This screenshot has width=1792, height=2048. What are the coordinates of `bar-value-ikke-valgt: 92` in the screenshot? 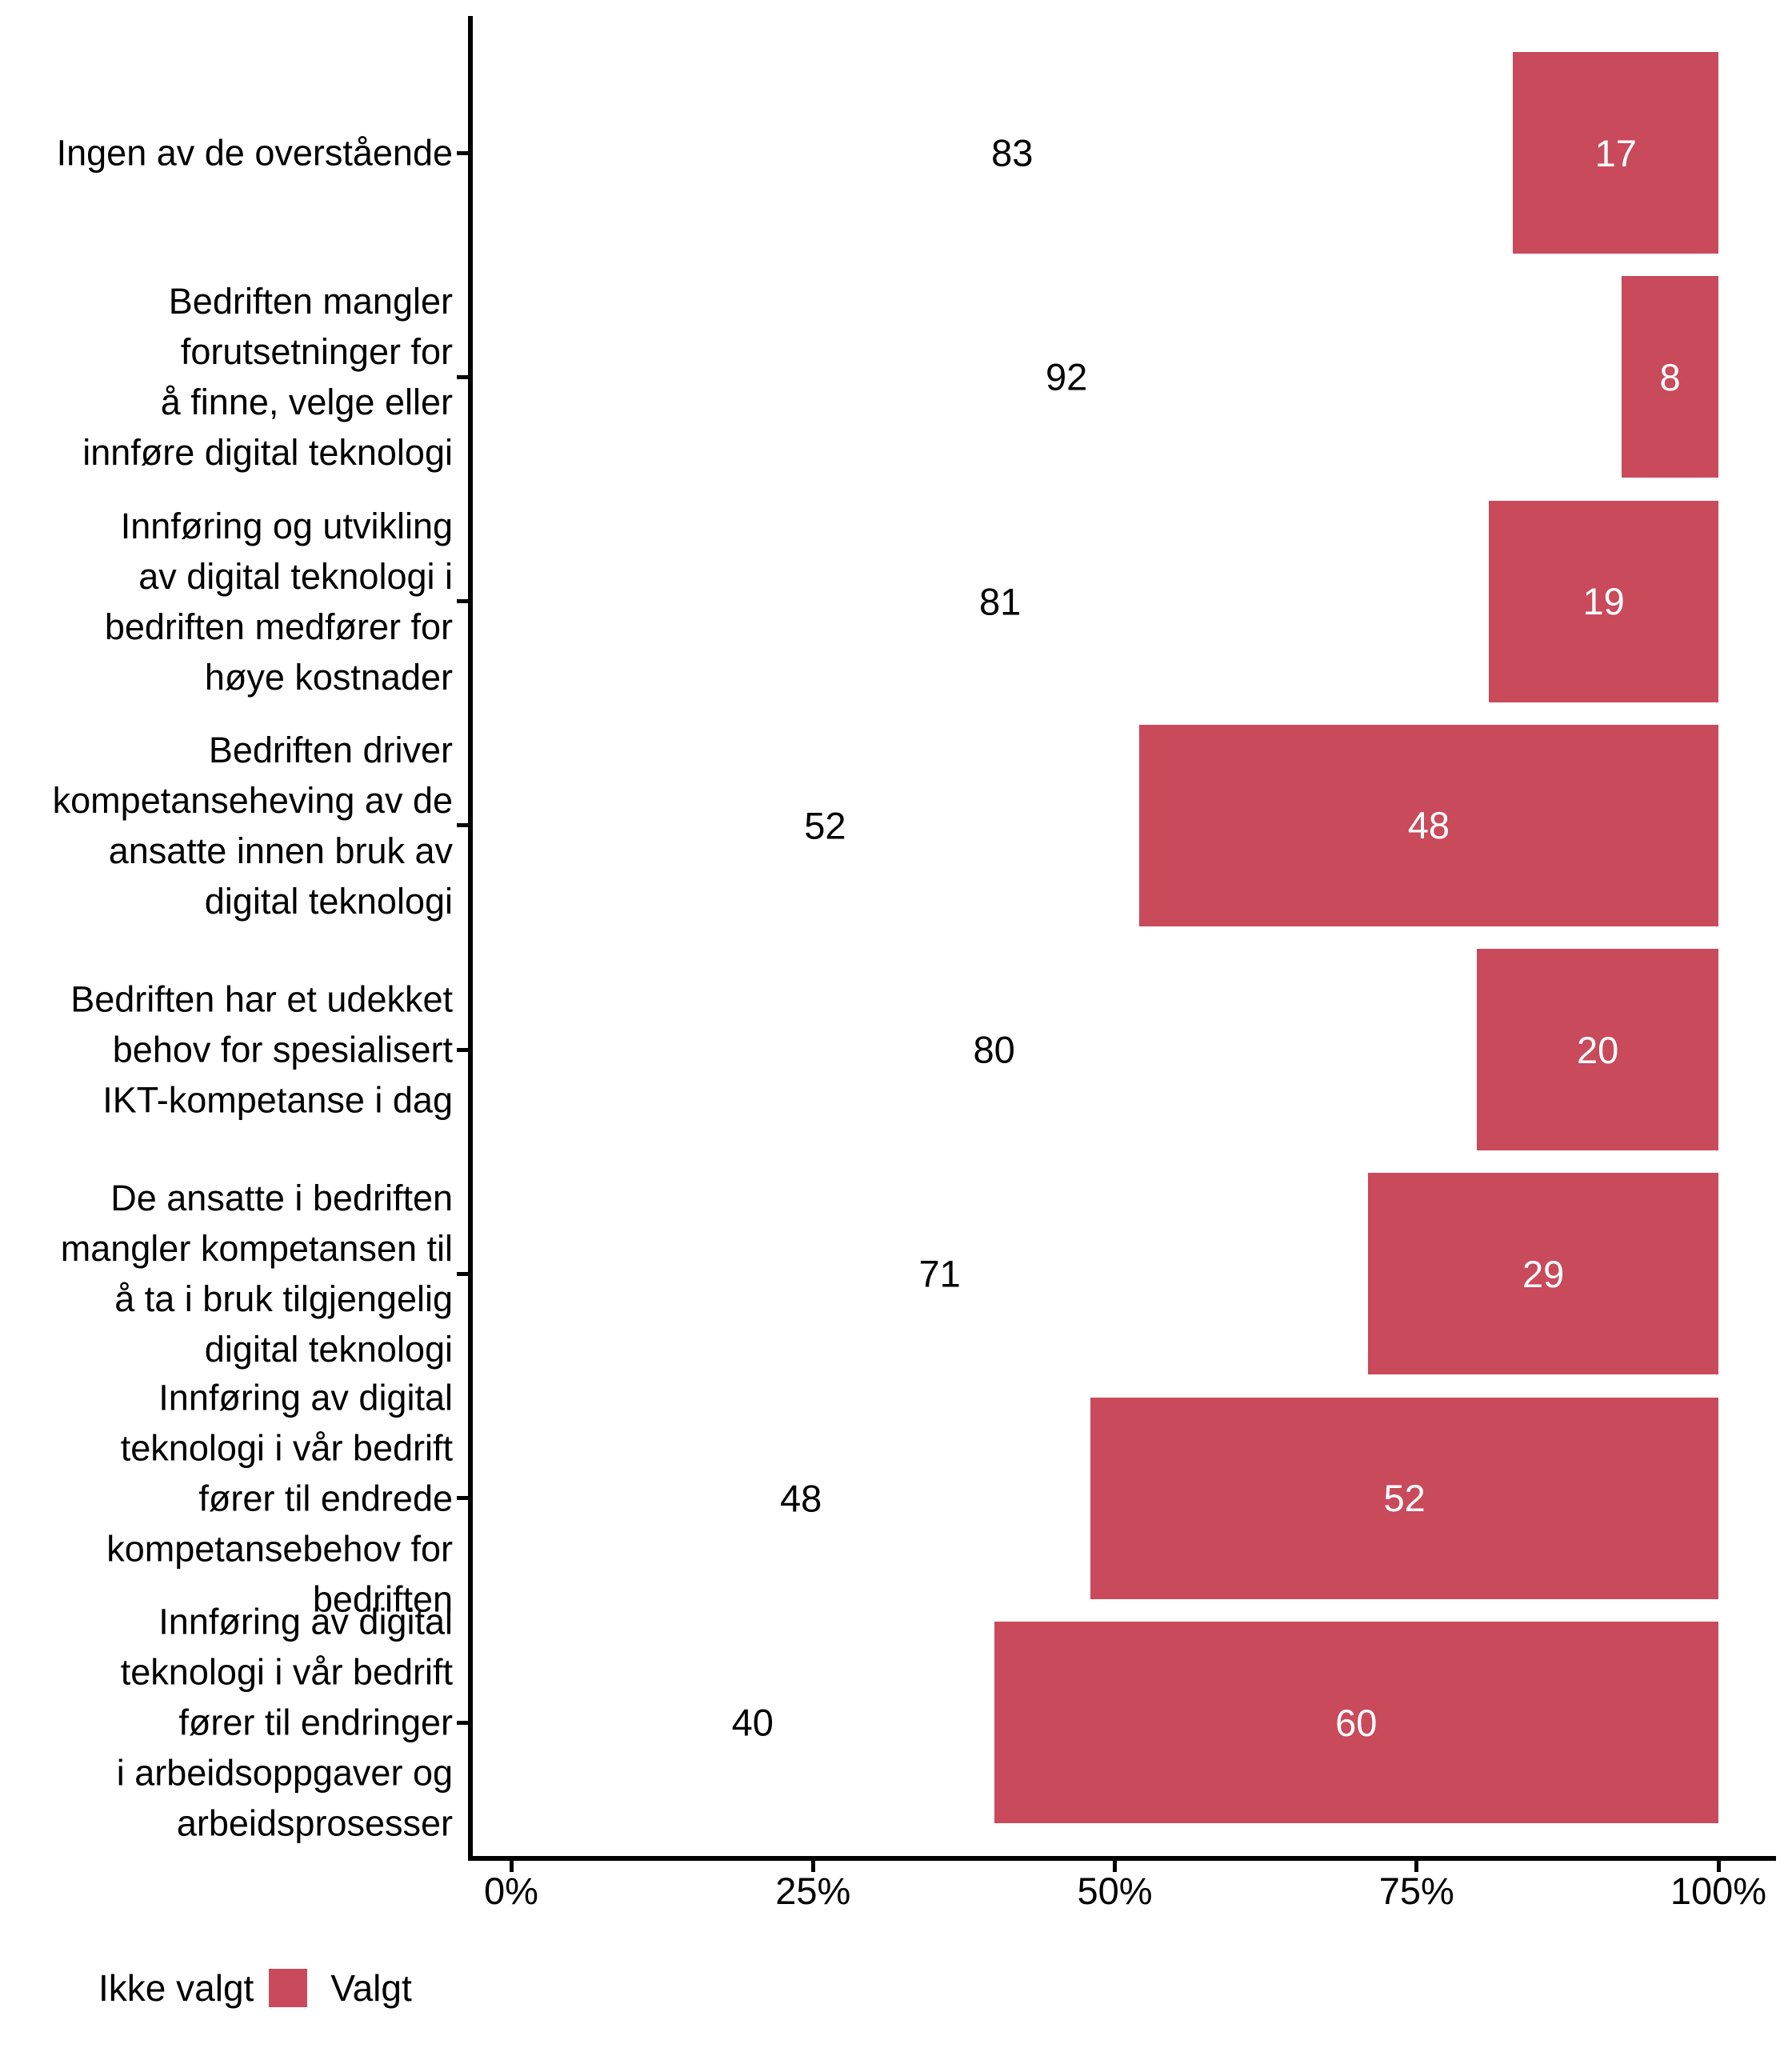 It's located at (1066, 376).